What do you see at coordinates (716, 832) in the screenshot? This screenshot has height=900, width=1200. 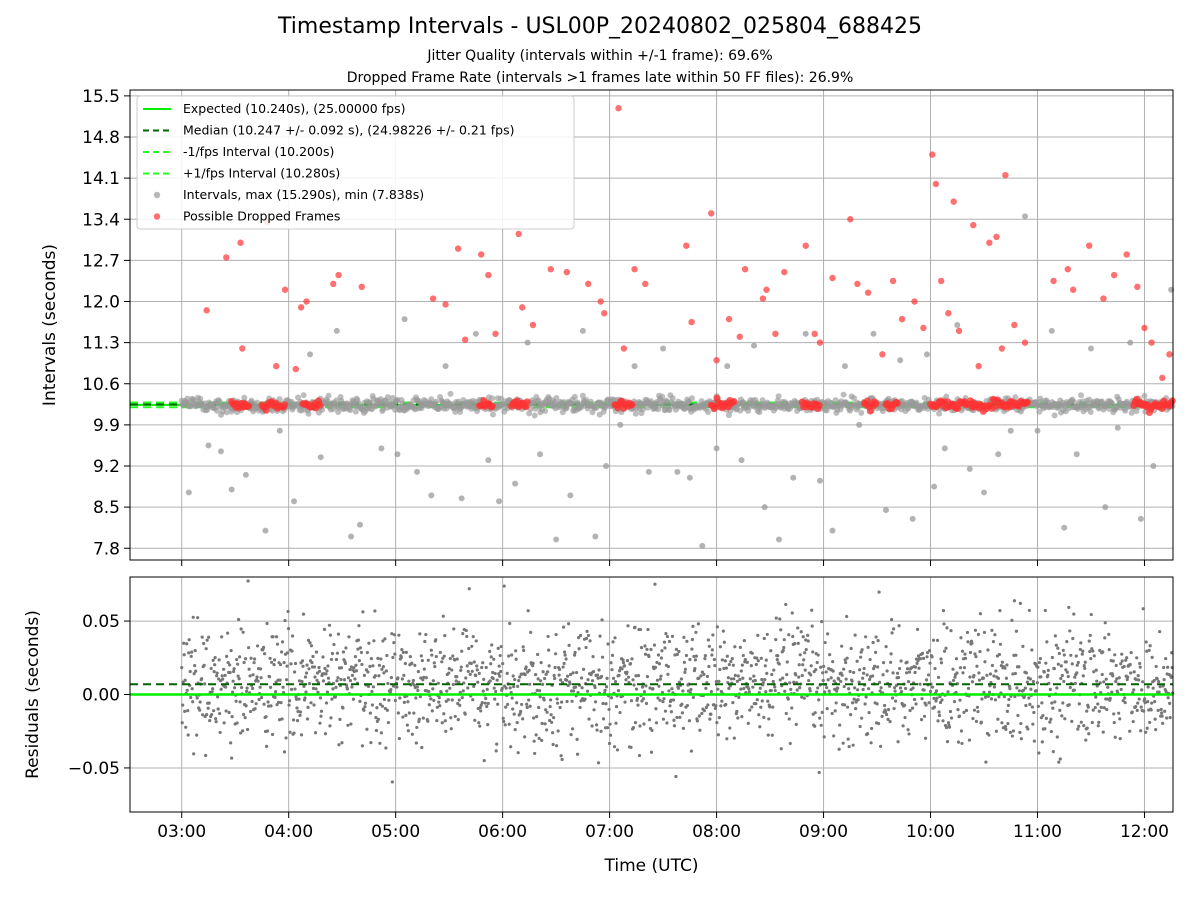 I see `x-tick-label: 08:00` at bounding box center [716, 832].